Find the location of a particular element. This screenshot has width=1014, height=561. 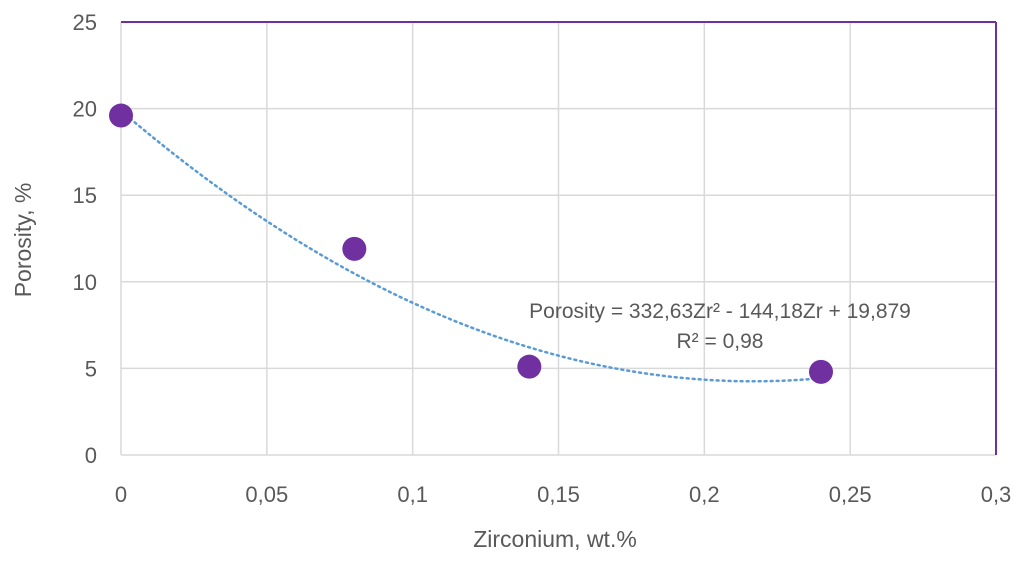

x-tick-label: 0,05 is located at coordinates (266, 494).